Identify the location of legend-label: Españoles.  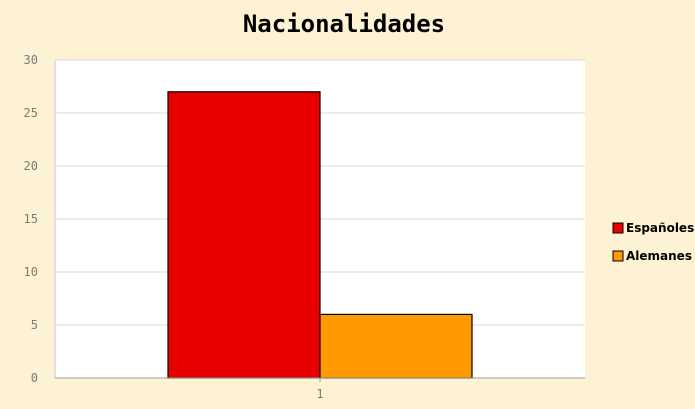
(660, 228).